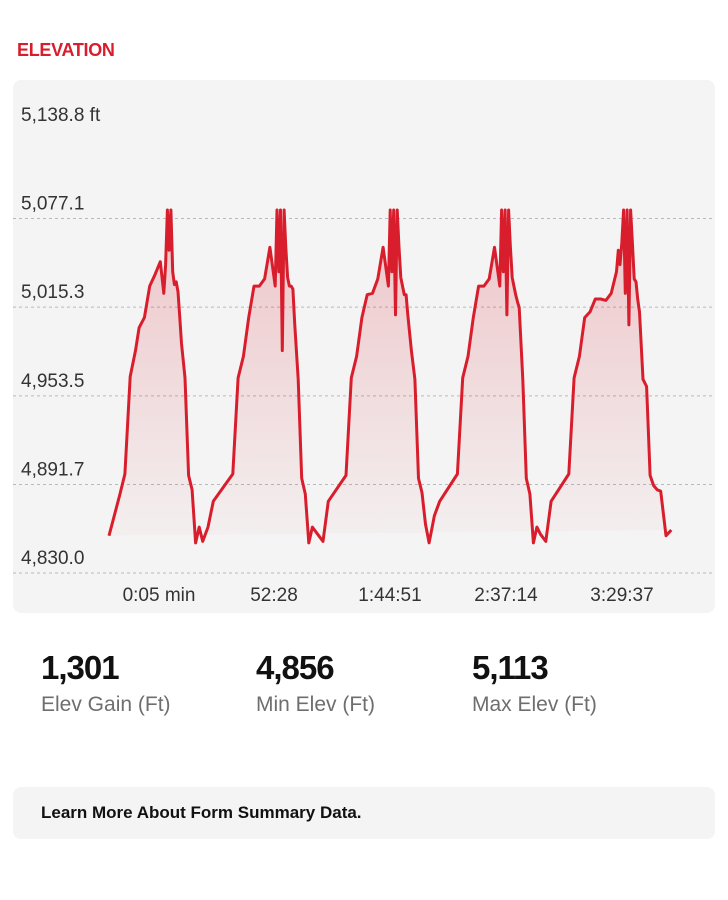 This screenshot has height=900, width=728. Describe the element at coordinates (61, 115) in the screenshot. I see `y-tick-label: 5,138.8 ft` at that location.